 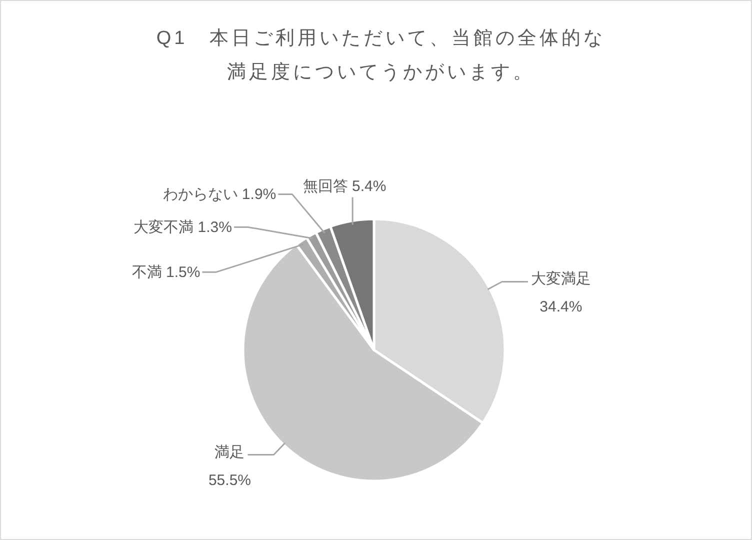 I want to click on data-label: 34.4%, so click(x=561, y=307).